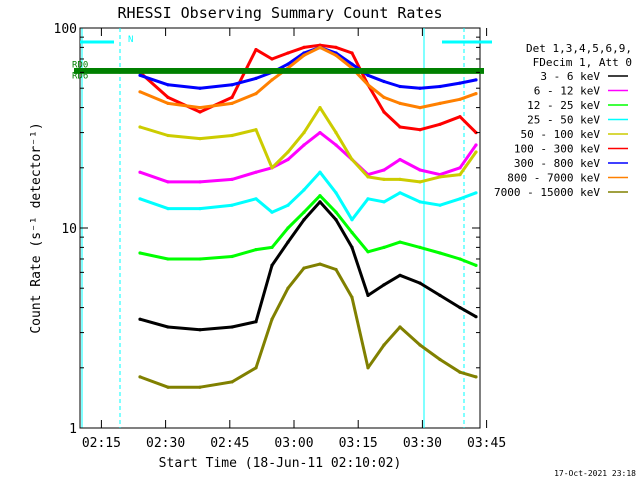  I want to click on x-tick-label: 02:30, so click(165, 443).